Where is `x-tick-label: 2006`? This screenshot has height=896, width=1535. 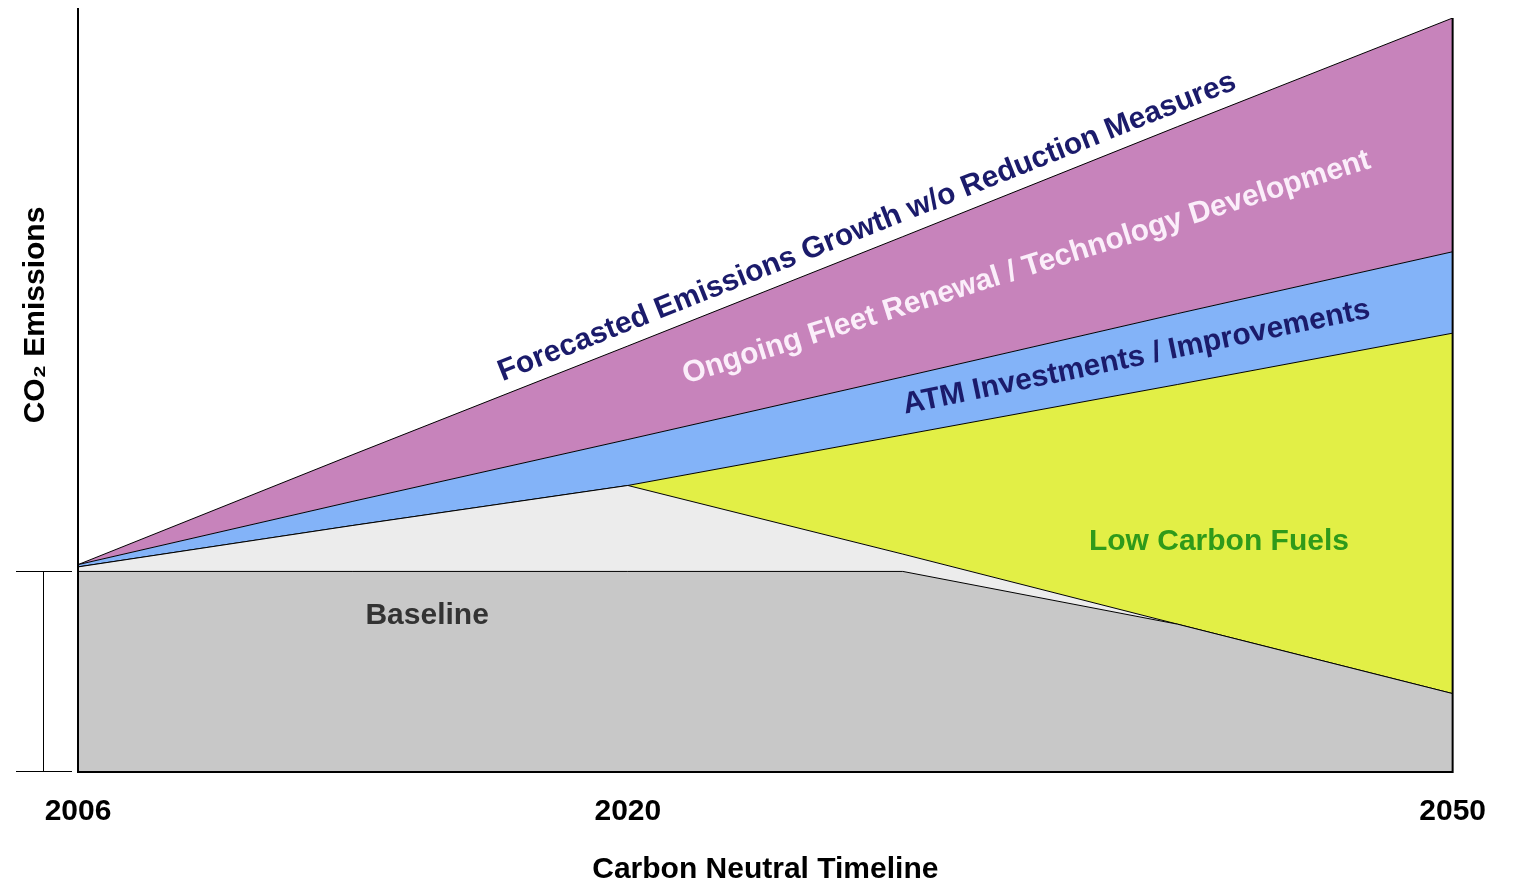 x-tick-label: 2006 is located at coordinates (78, 810).